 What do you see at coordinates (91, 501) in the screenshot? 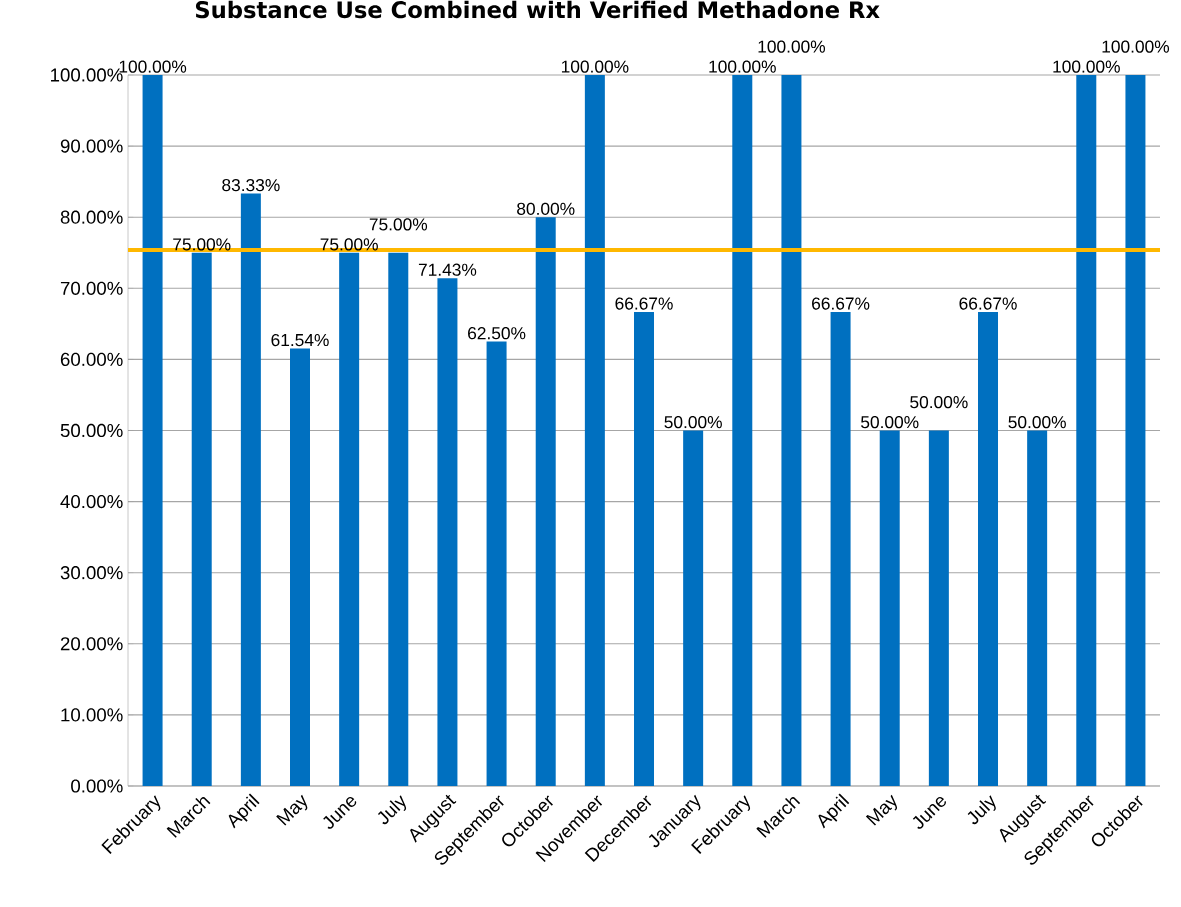
I see `y-tick-label: 40.00%` at bounding box center [91, 501].